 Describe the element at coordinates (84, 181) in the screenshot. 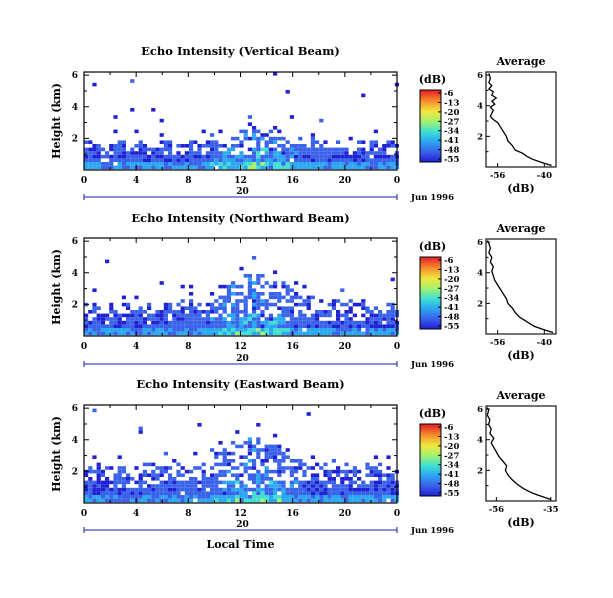

I see `x-tick-label: 0` at that location.